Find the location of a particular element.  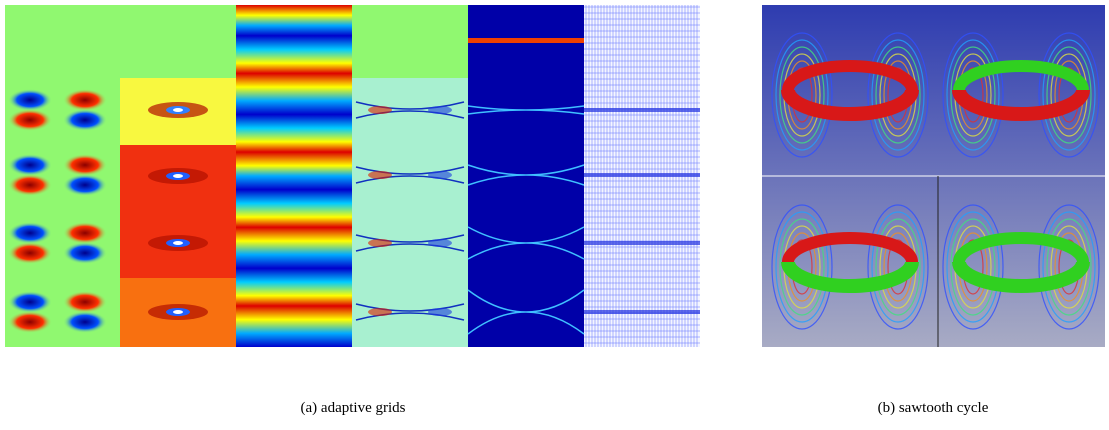

highlight-line is located at coordinates (526, 40).